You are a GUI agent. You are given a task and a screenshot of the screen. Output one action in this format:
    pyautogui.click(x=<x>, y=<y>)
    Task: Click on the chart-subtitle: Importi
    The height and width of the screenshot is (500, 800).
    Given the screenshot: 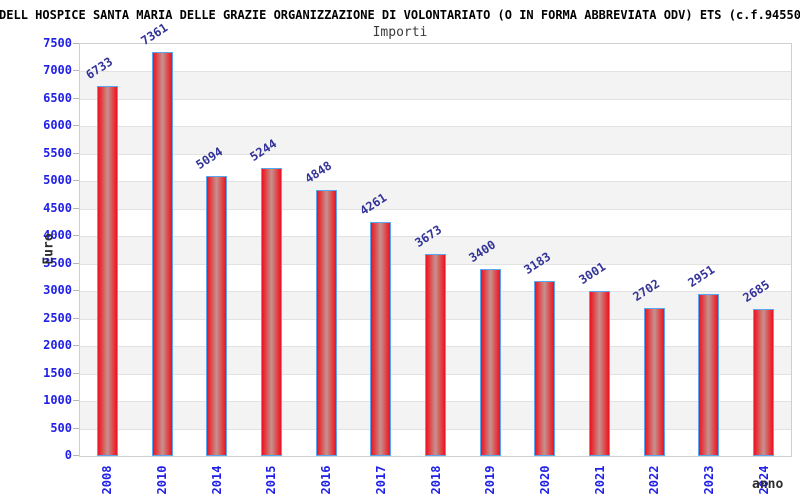 What is the action you would take?
    pyautogui.click(x=400, y=32)
    